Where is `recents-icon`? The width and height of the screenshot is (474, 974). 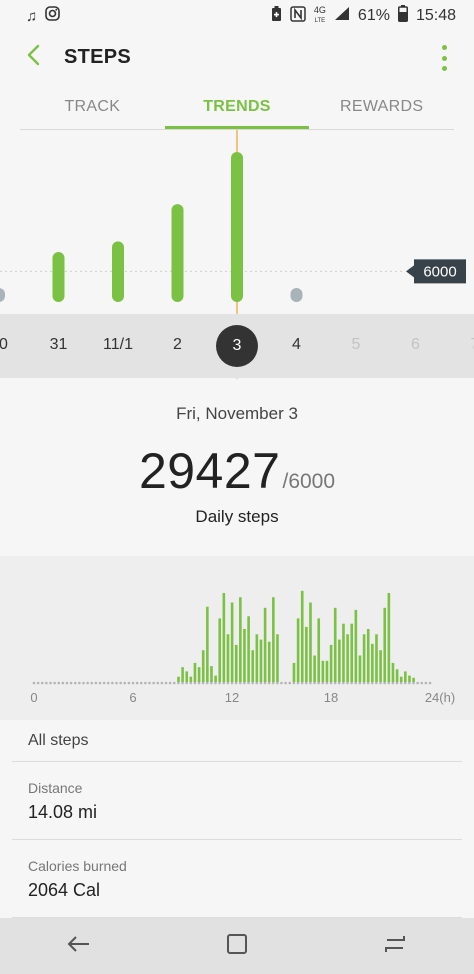
recents-icon is located at coordinates (395, 946).